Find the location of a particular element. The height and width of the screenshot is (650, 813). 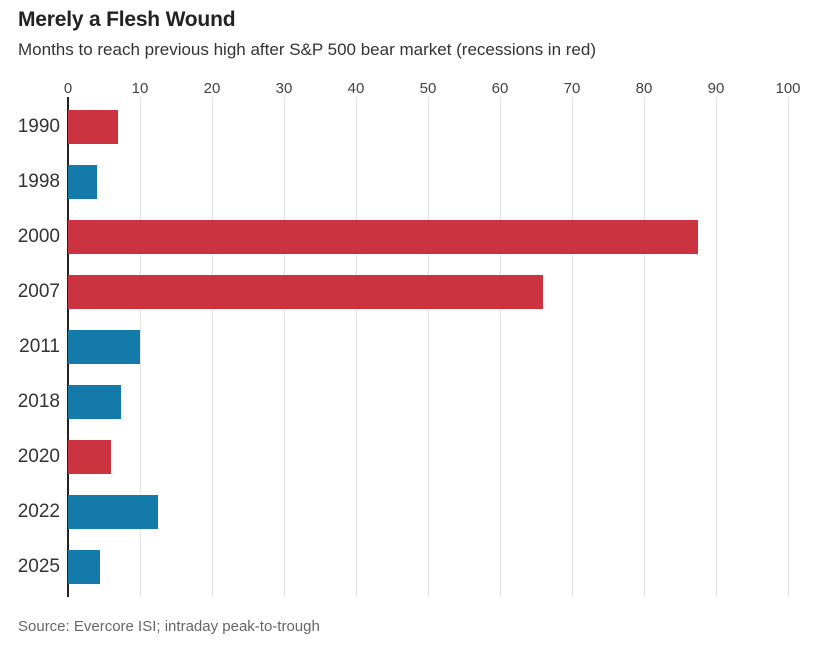

chart-title: Merely a Flesh Wound is located at coordinates (127, 19).